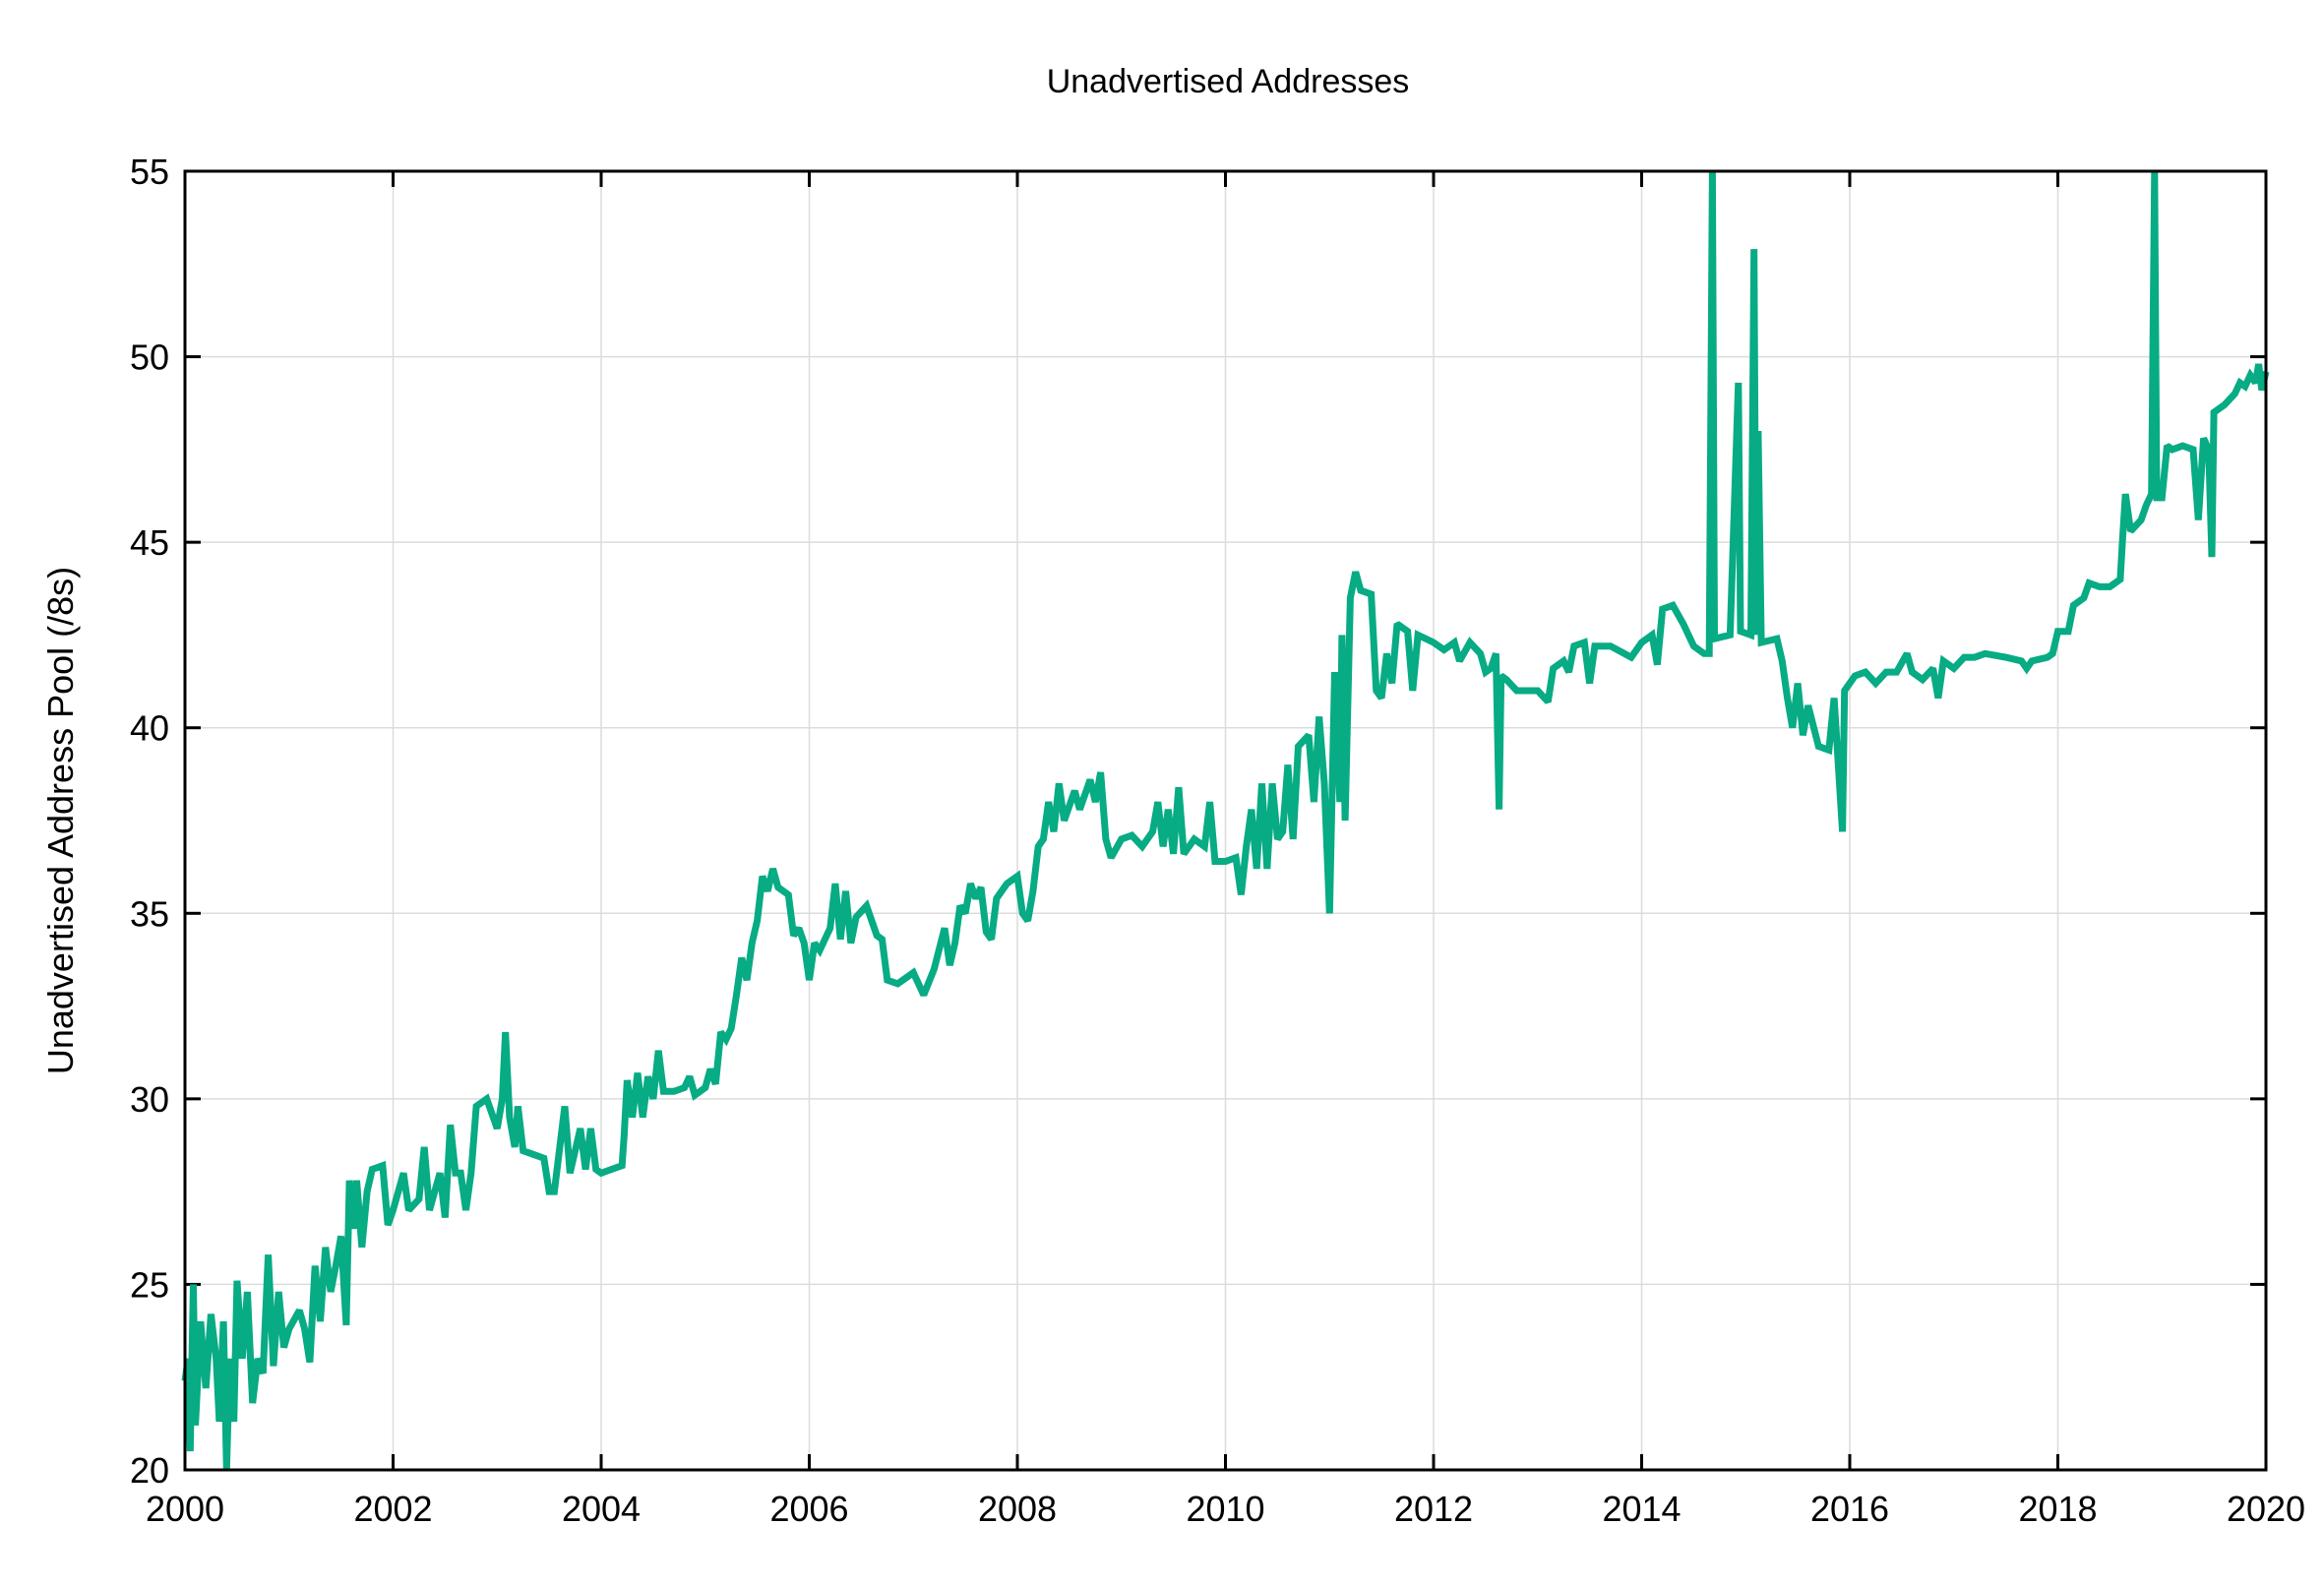 The height and width of the screenshot is (1586, 2324). I want to click on y-tick-label: 55, so click(149, 172).